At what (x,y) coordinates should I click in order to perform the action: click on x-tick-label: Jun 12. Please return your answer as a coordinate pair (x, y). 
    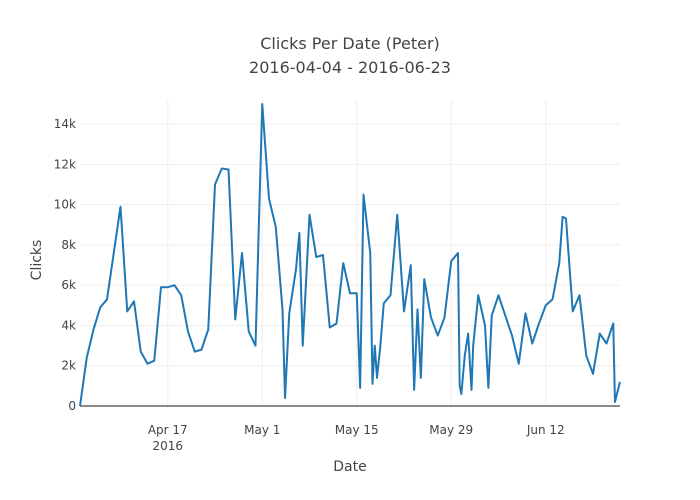
    Looking at the image, I should click on (545, 430).